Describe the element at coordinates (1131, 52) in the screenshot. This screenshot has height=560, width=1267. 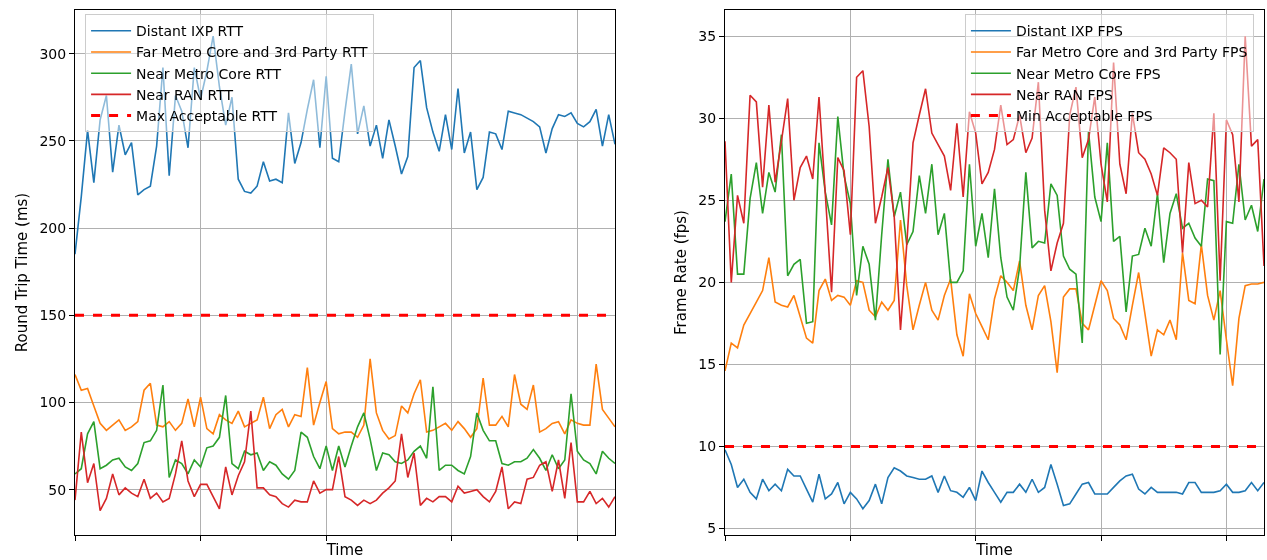
I see `legend-label: Far Metro Core and 3rd Party FPS` at that location.